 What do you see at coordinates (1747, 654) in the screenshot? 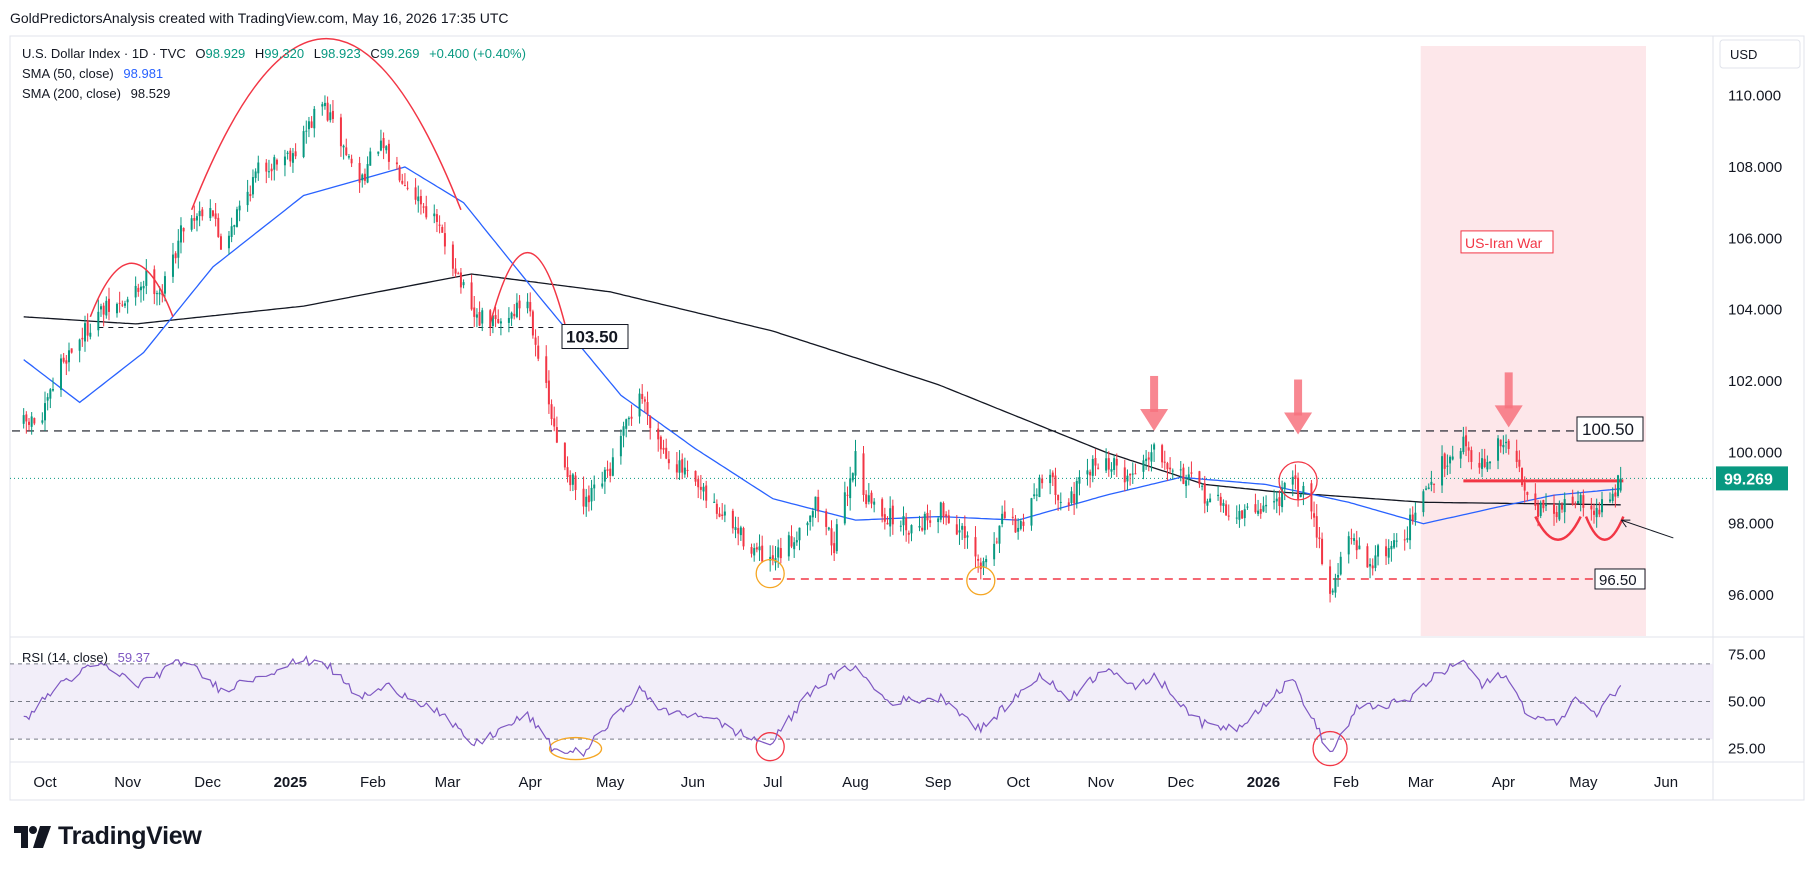
I see `rsi-tick-label: 75.00` at bounding box center [1747, 654].